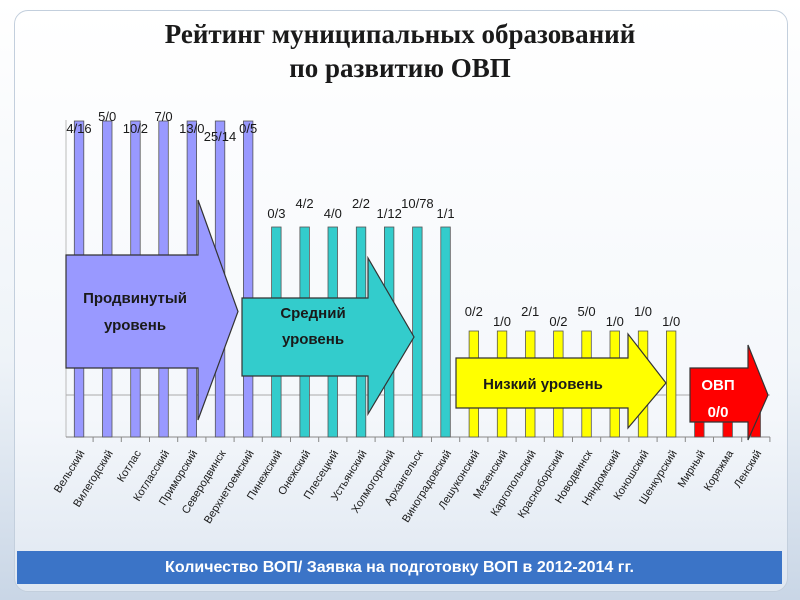  What do you see at coordinates (446, 213) in the screenshot?
I see `data-label: 1/1` at bounding box center [446, 213].